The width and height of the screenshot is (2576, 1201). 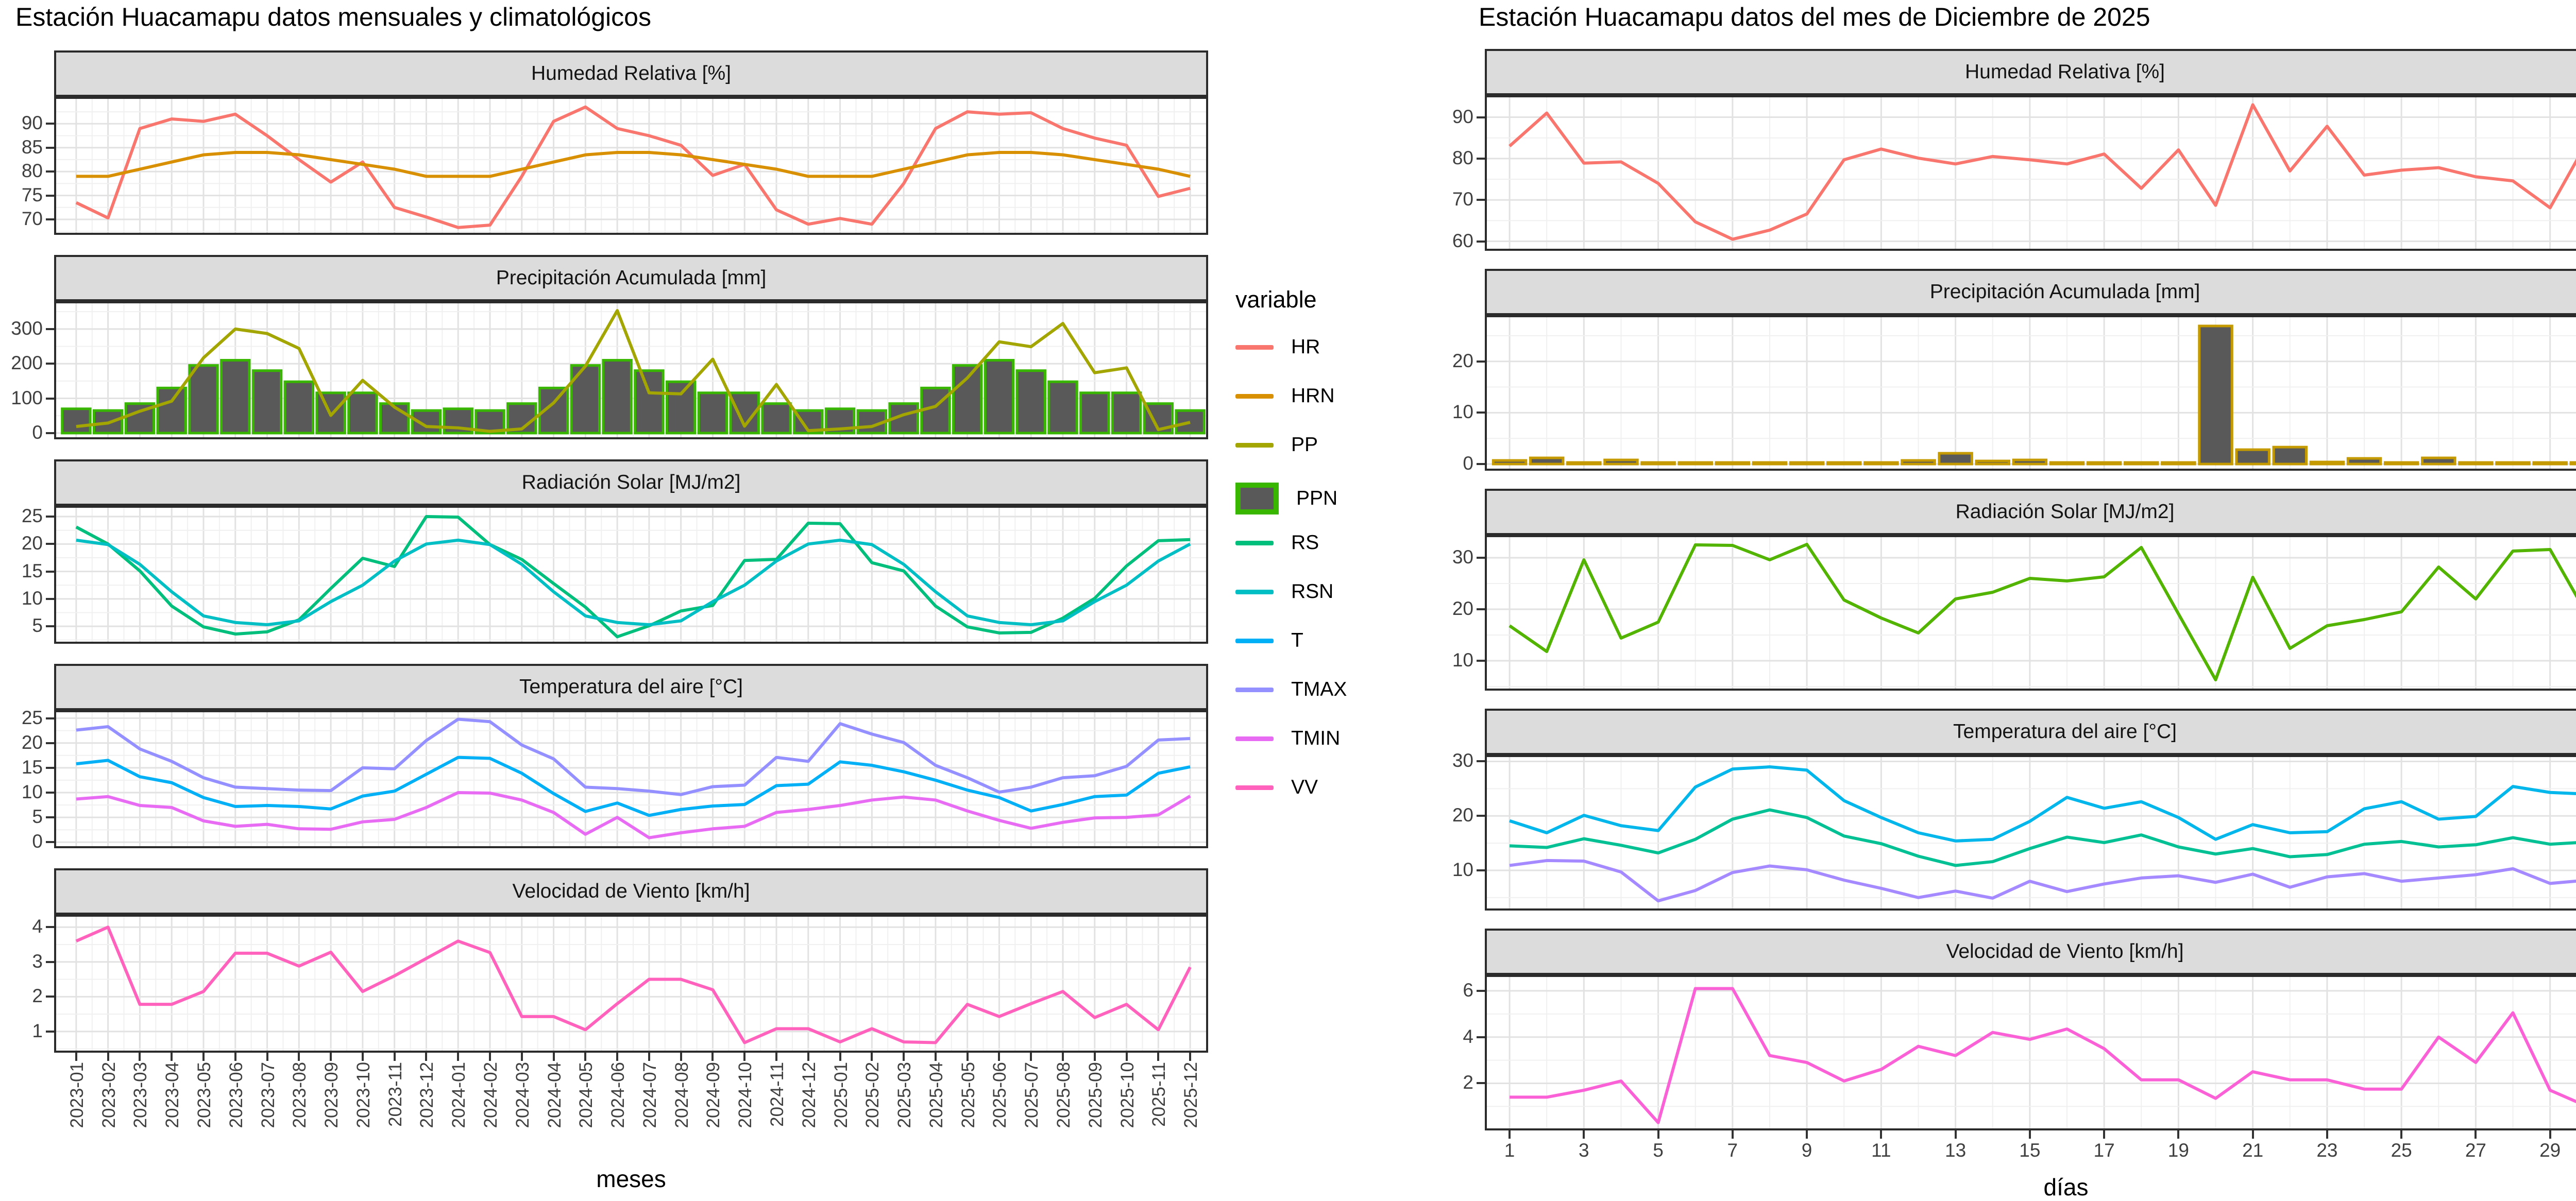 I want to click on x-tick-label-17: 17, so click(x=2104, y=1150).